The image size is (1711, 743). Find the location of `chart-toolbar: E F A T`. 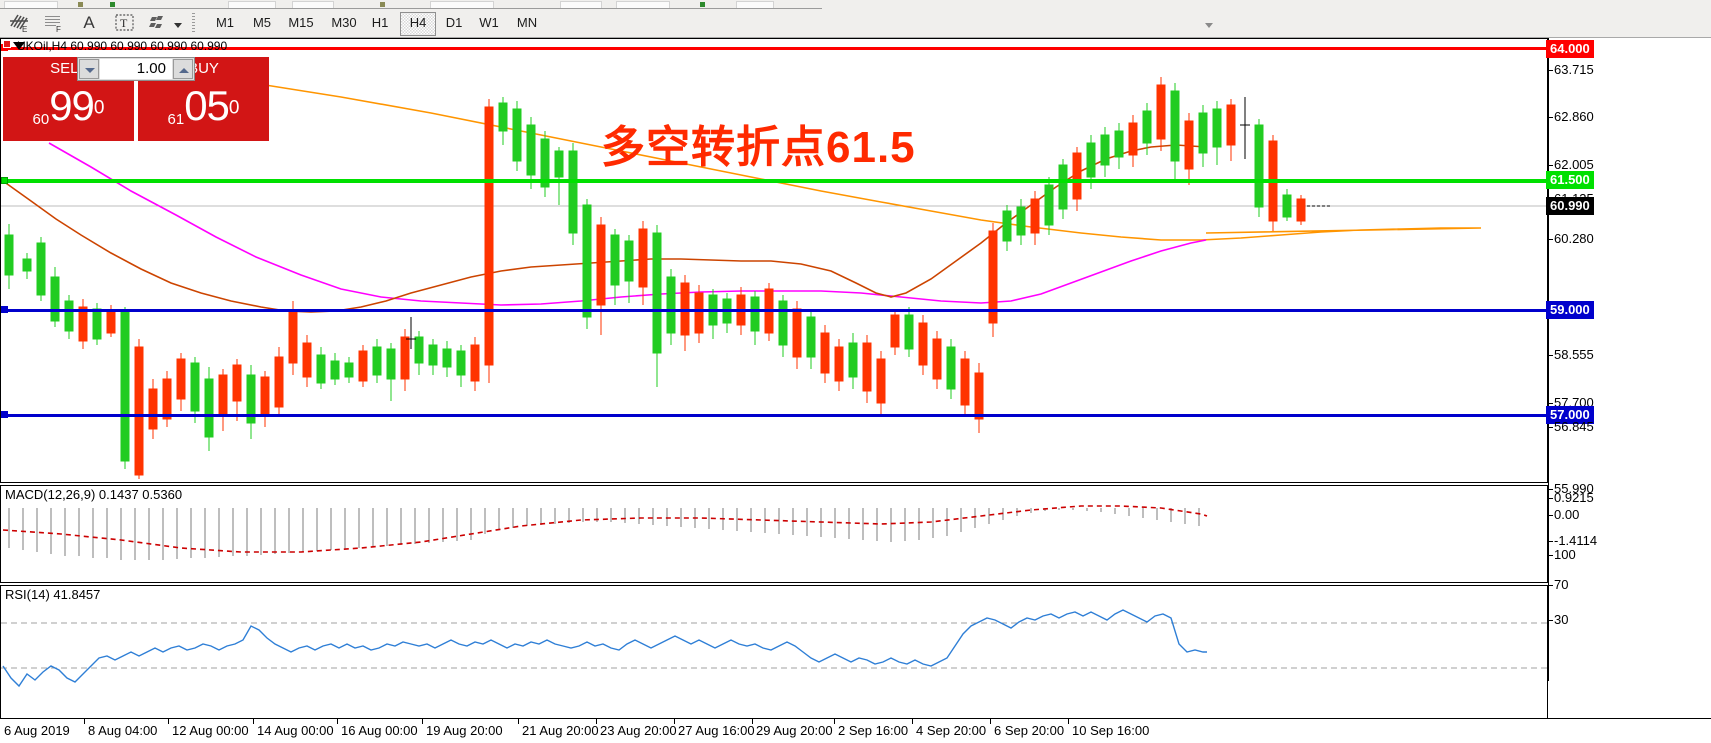

chart-toolbar: E F A T is located at coordinates (855, 23).